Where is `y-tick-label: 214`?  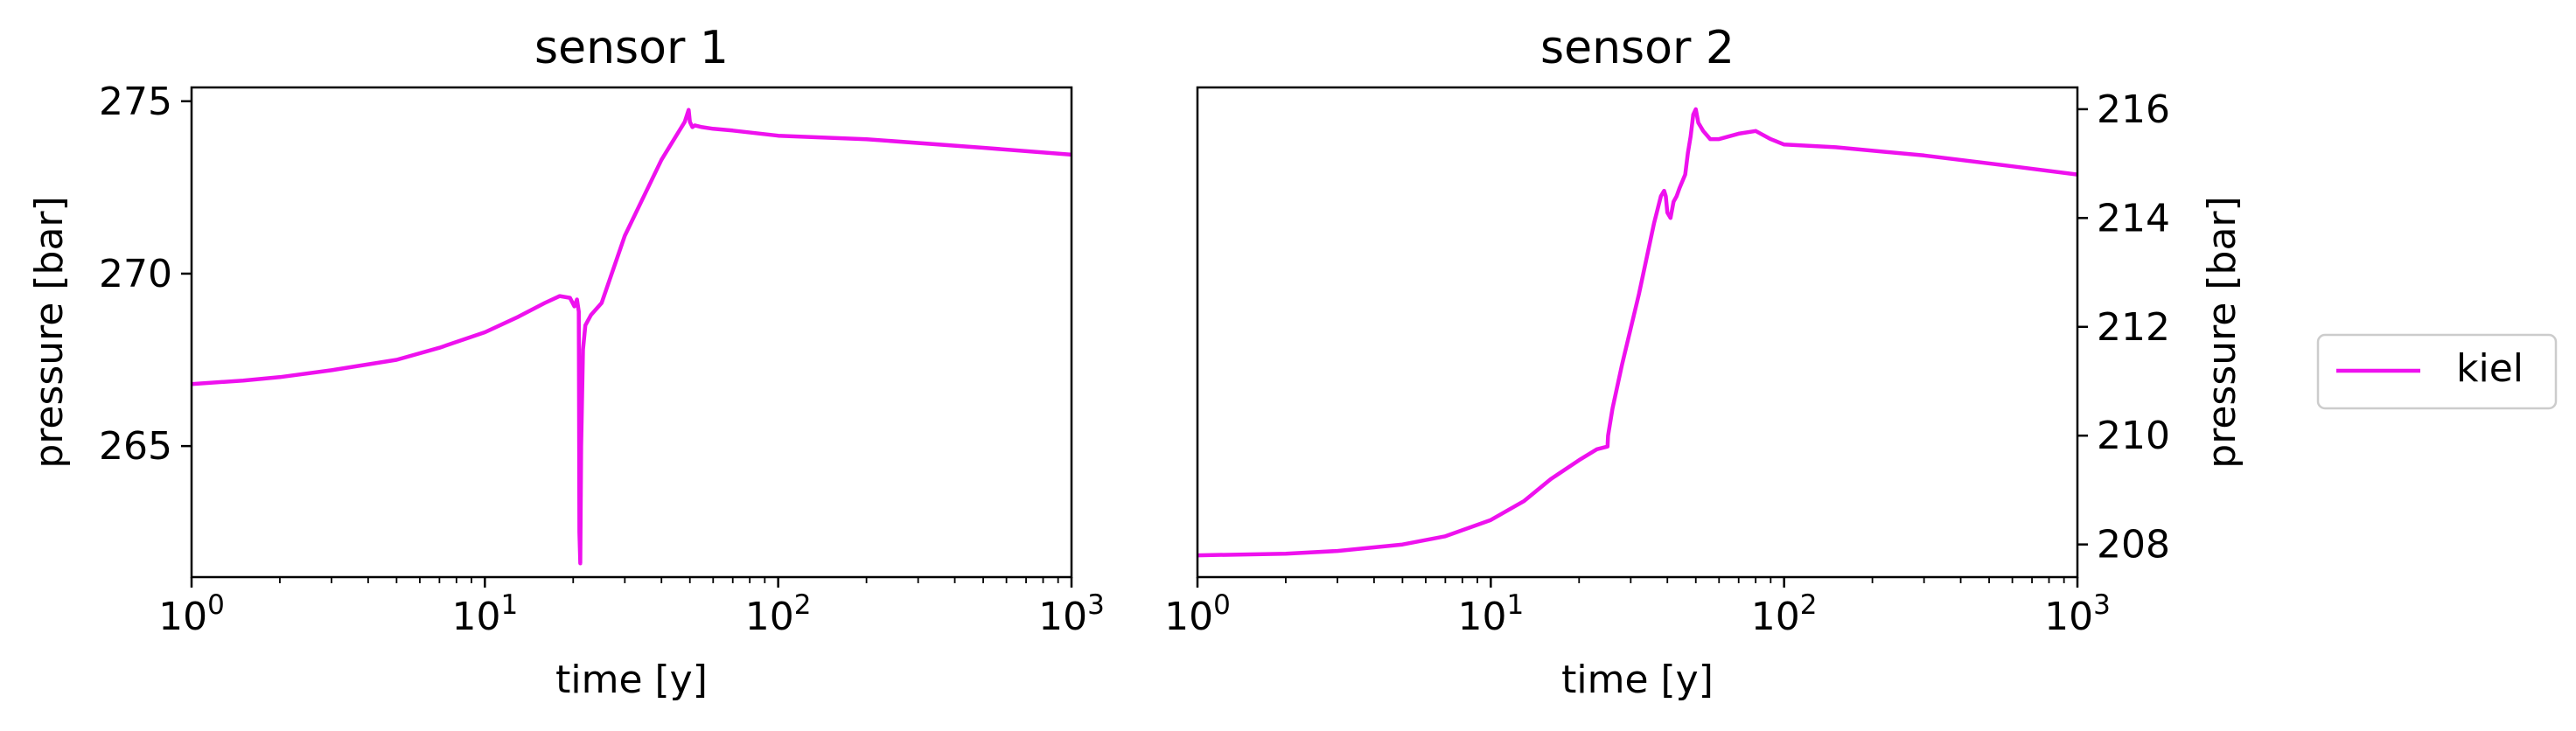
y-tick-label: 214 is located at coordinates (2133, 218).